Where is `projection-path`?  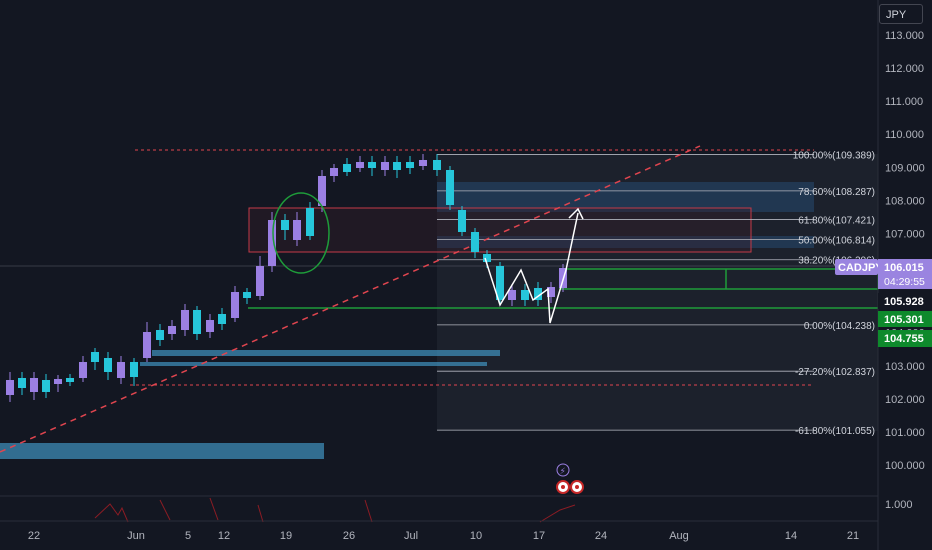 projection-path is located at coordinates (531, 268).